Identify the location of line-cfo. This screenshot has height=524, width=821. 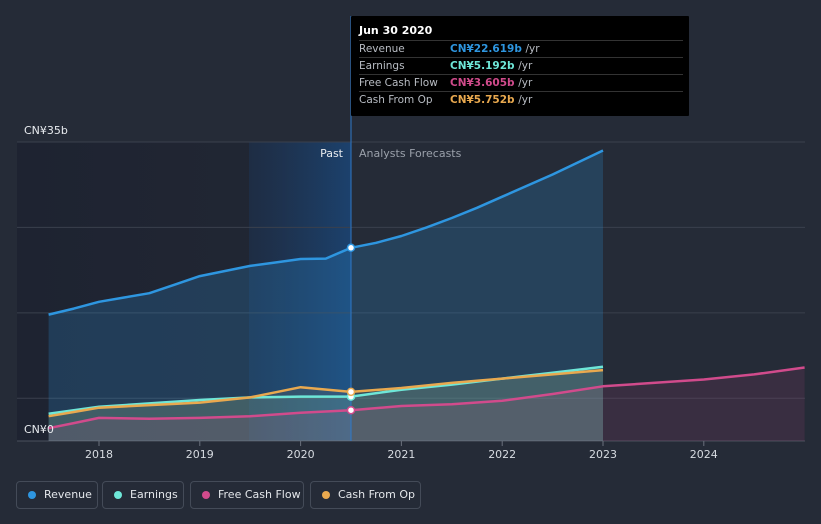
(326, 393).